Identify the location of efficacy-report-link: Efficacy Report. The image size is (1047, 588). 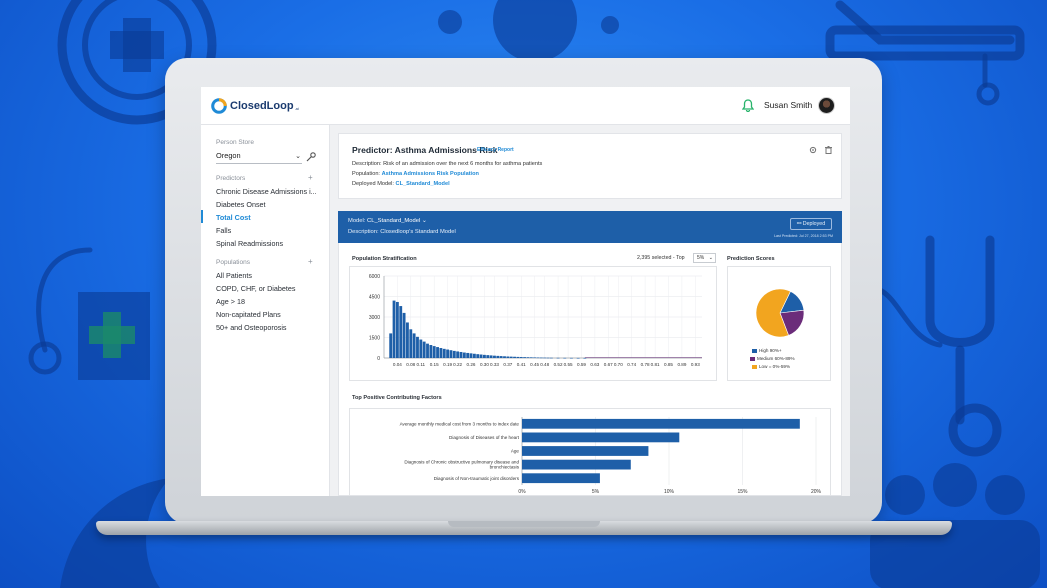
(495, 150).